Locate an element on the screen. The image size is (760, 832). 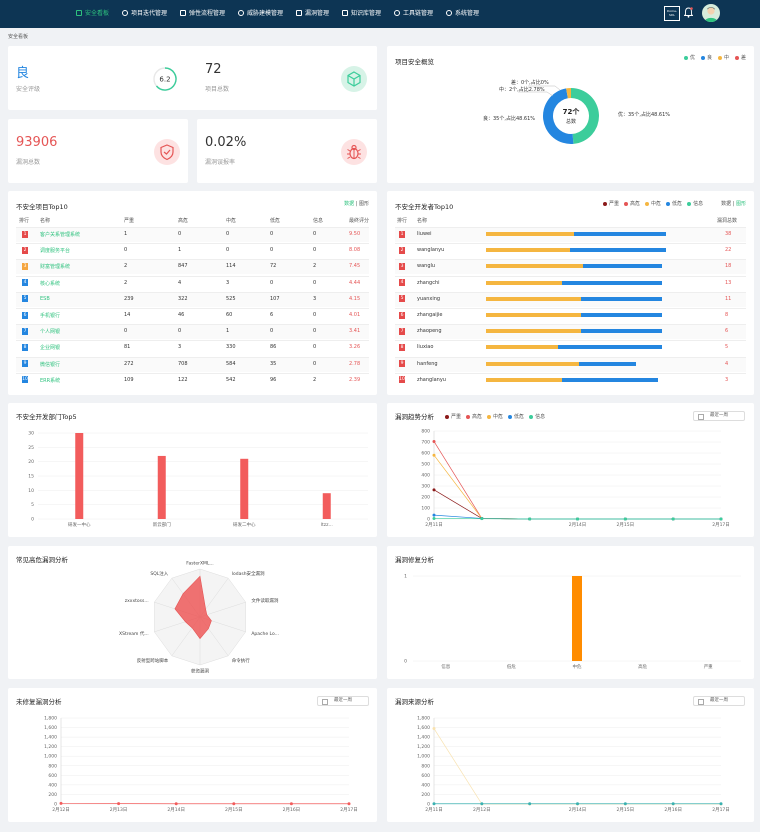
nav-item-flow: 弹性流程管理 is located at coordinates (202, 12).